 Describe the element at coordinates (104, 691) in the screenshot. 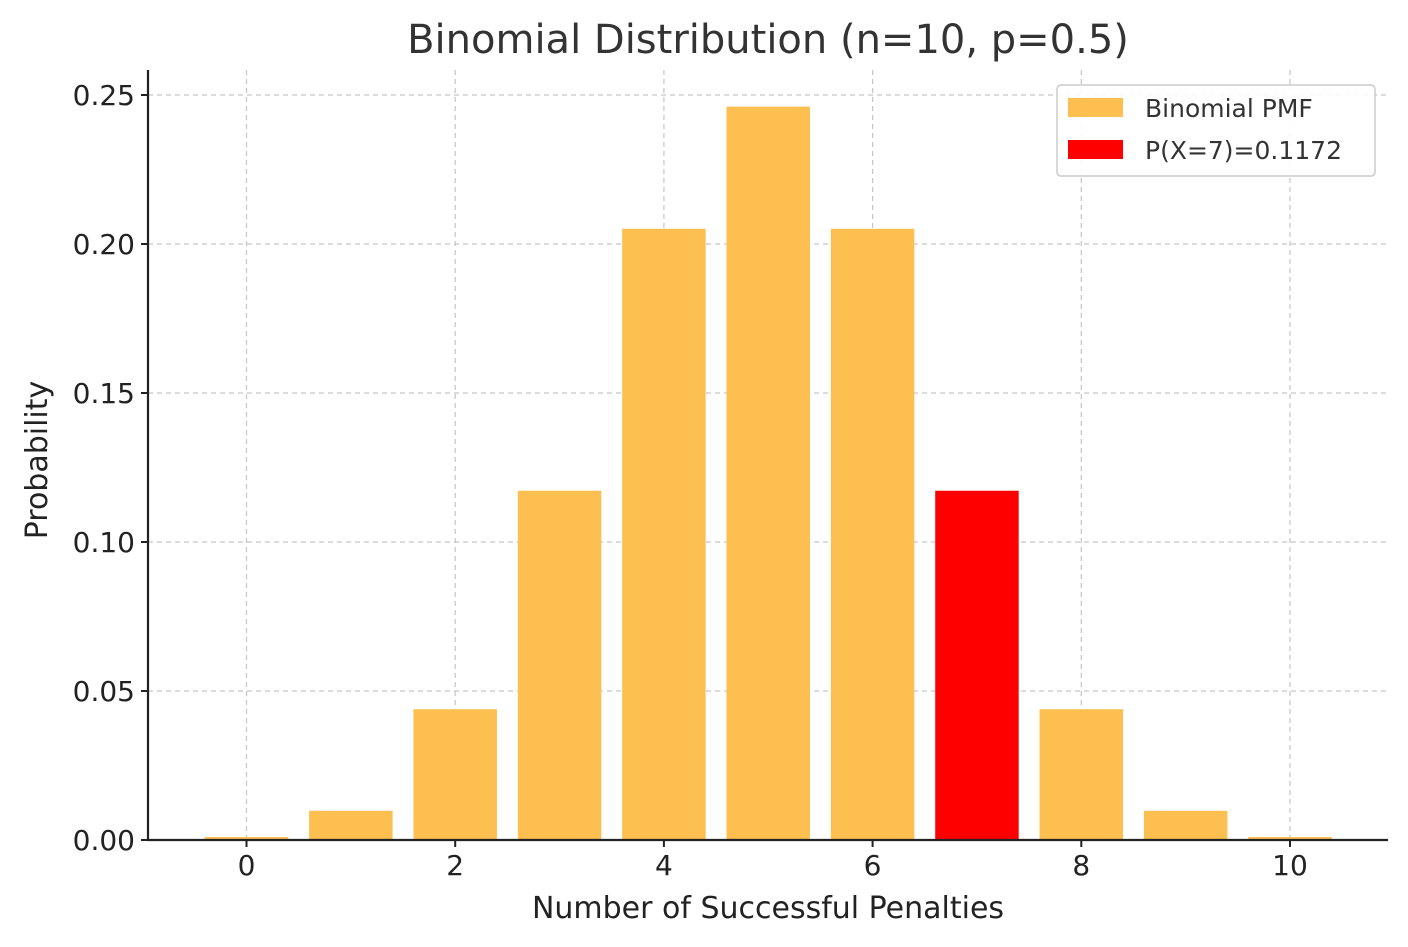

I see `y-tick-label: 0.05` at that location.